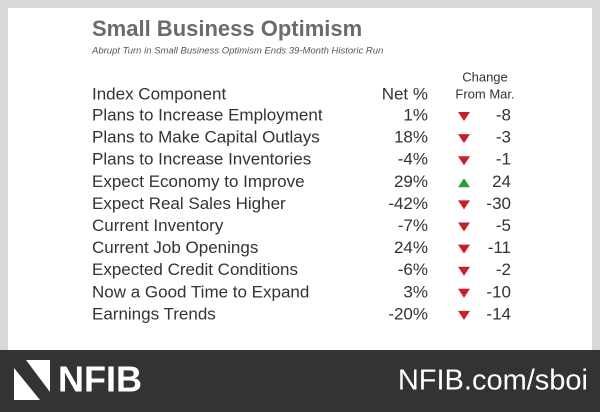  I want to click on change: -11, so click(499, 247).